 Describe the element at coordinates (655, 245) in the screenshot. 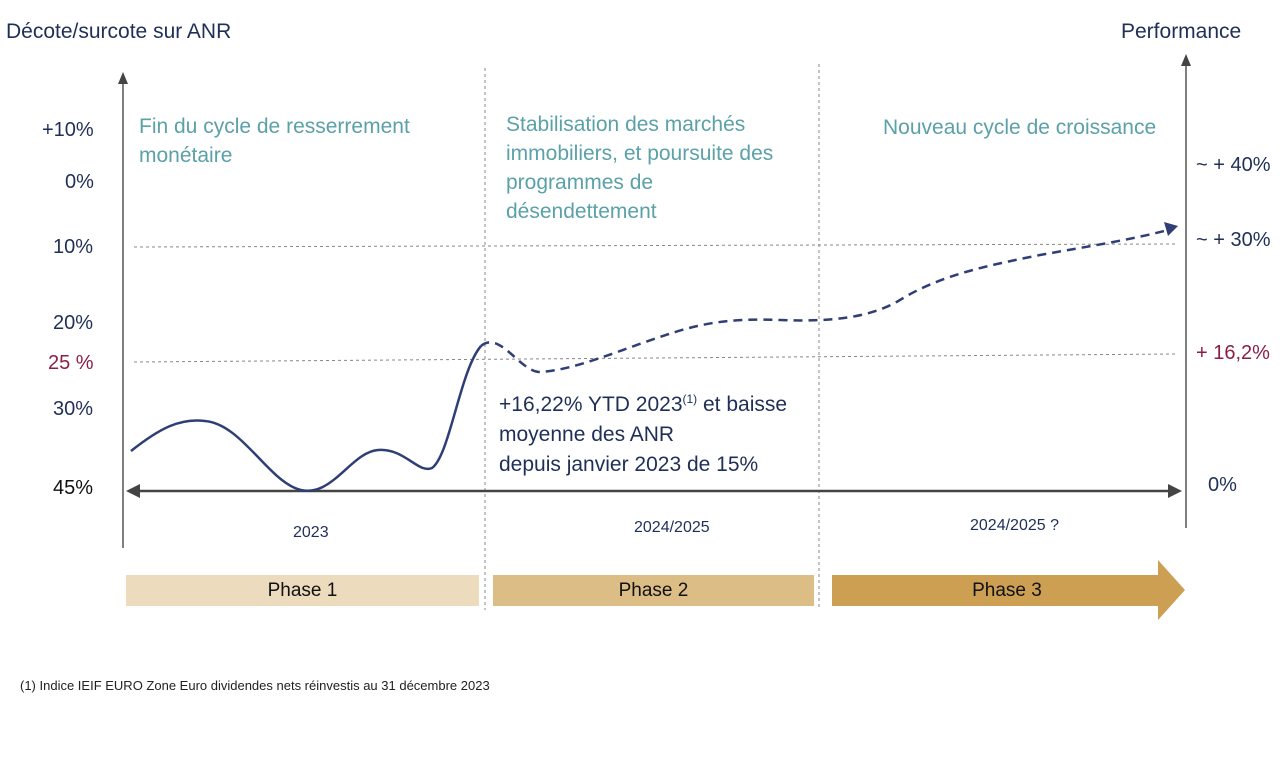

I see `reference-line-30pct` at that location.